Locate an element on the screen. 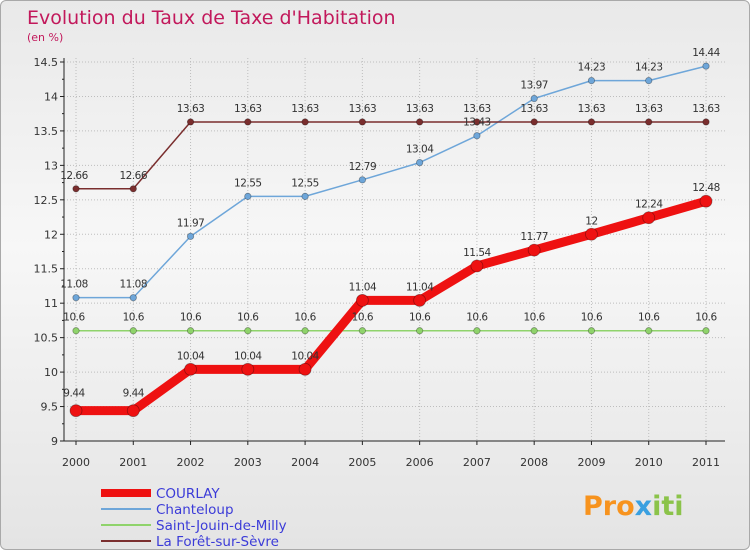  x-tick-label: 2007 is located at coordinates (477, 462).